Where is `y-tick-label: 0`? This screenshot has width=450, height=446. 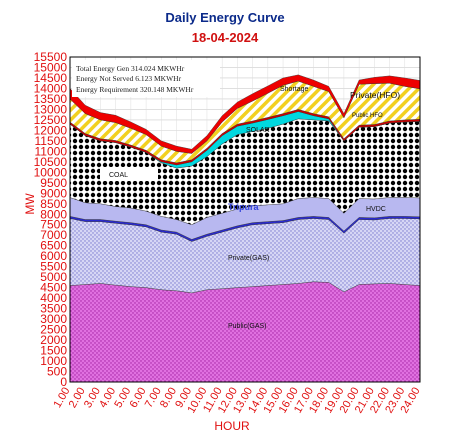 y-tick-label: 0 is located at coordinates (63, 382).